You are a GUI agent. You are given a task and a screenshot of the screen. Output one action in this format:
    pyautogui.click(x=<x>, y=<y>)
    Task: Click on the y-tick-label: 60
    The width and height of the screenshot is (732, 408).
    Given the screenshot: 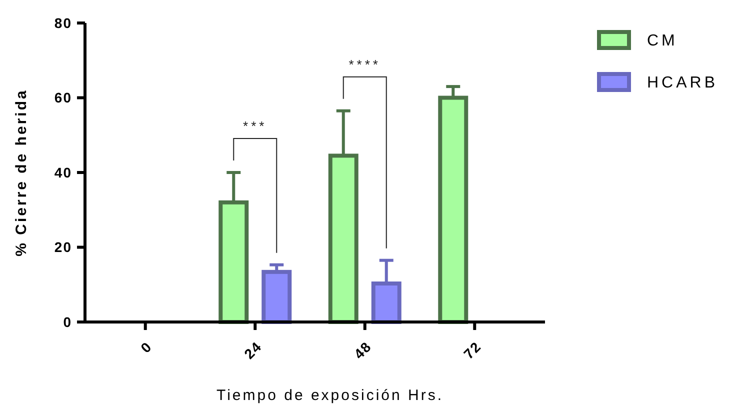 What is the action you would take?
    pyautogui.click(x=63, y=98)
    